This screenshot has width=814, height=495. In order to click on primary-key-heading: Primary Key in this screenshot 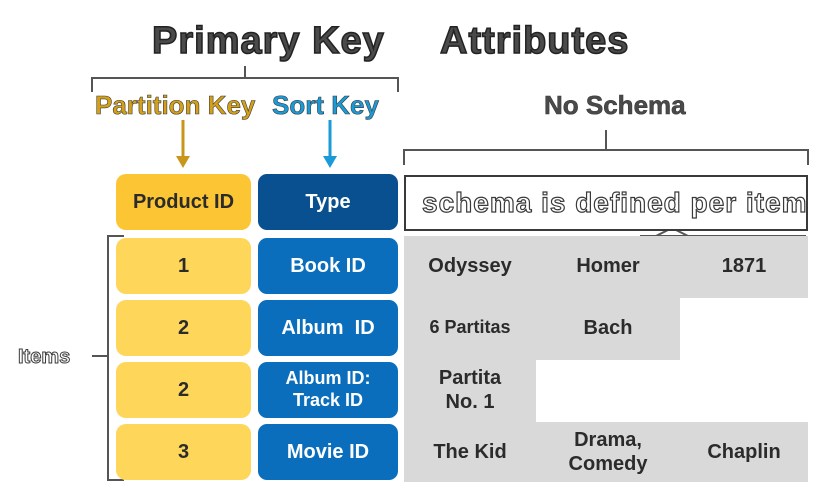, I will do `click(268, 41)`.